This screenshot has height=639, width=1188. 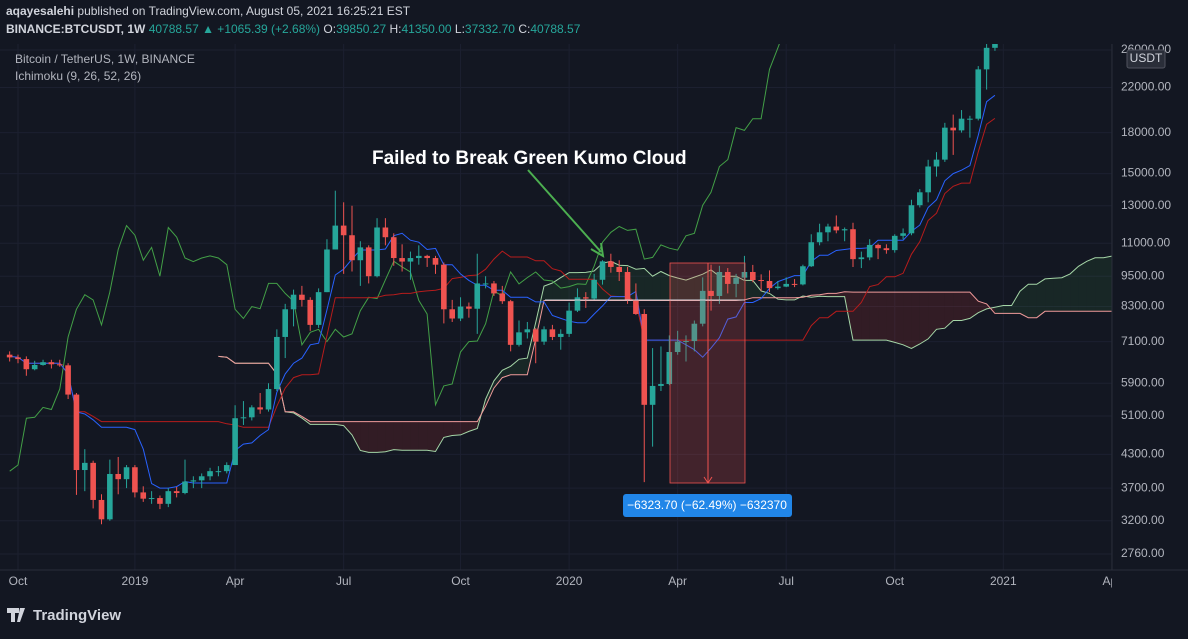 What do you see at coordinates (395, 29) in the screenshot?
I see `ohlc-key: H:` at bounding box center [395, 29].